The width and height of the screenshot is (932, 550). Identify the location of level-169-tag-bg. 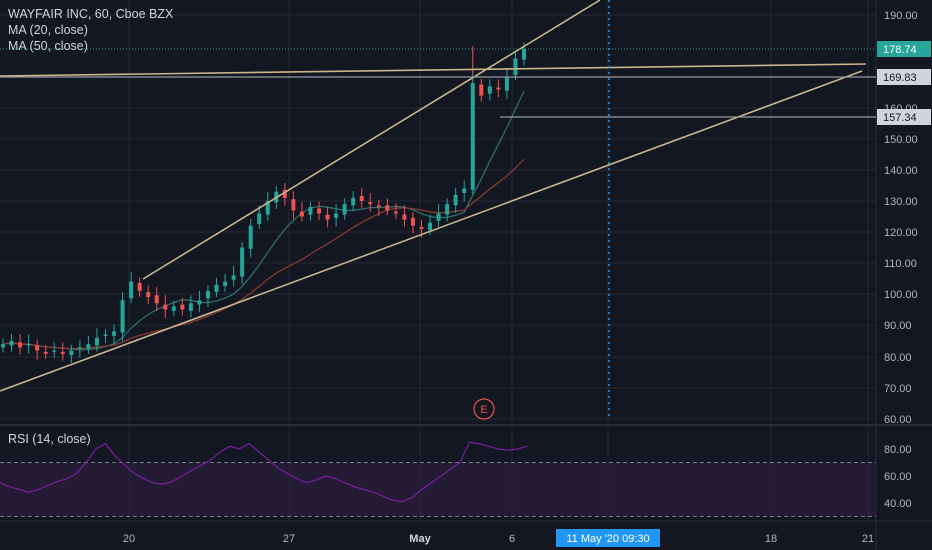
(904, 77).